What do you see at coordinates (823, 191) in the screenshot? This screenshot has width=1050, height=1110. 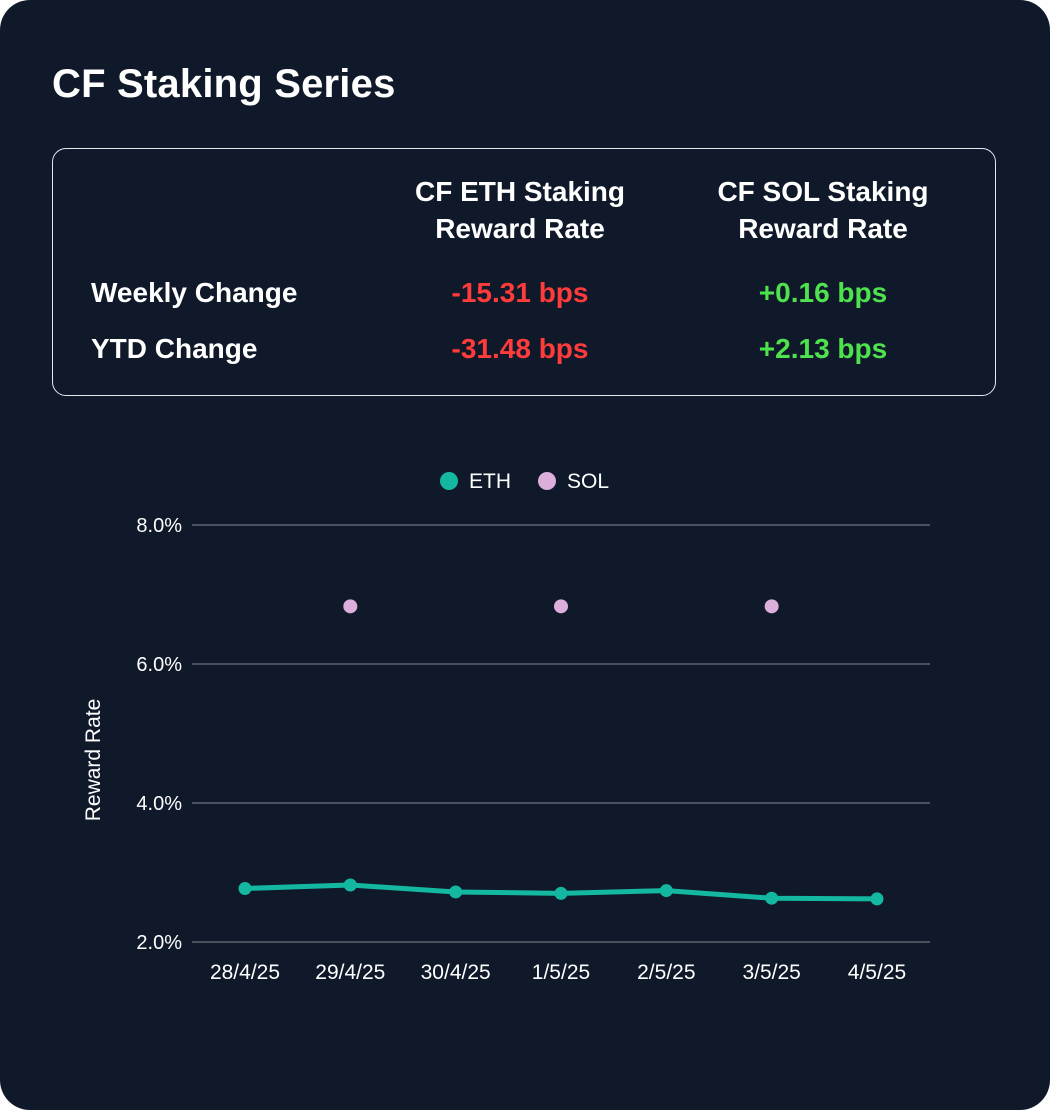 I see `column-header-sol-line-1: CF SOL Staking` at bounding box center [823, 191].